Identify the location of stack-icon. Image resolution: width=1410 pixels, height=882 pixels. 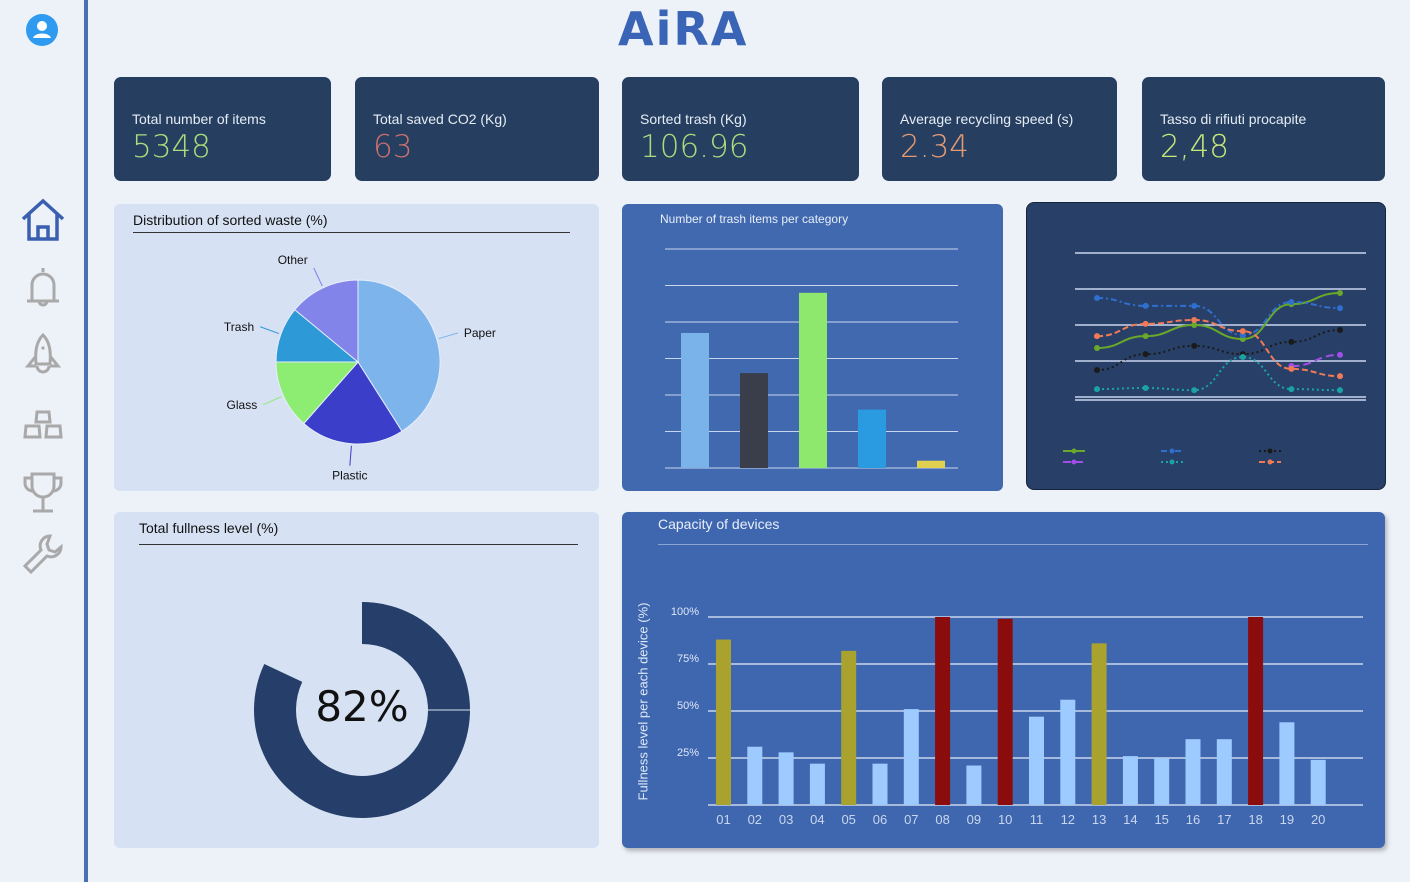
(43, 427).